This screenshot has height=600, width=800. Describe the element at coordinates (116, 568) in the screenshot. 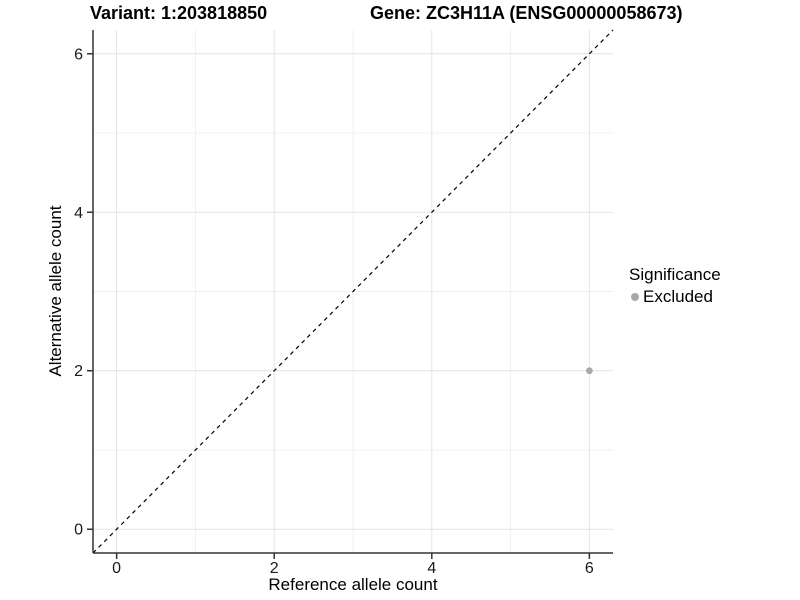

I see `x-tick-label: 0` at that location.